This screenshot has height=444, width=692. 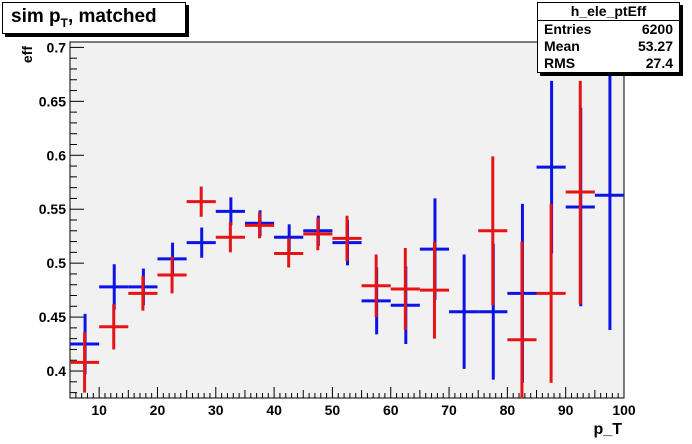 I want to click on title-rest: , matched, so click(x=112, y=16).